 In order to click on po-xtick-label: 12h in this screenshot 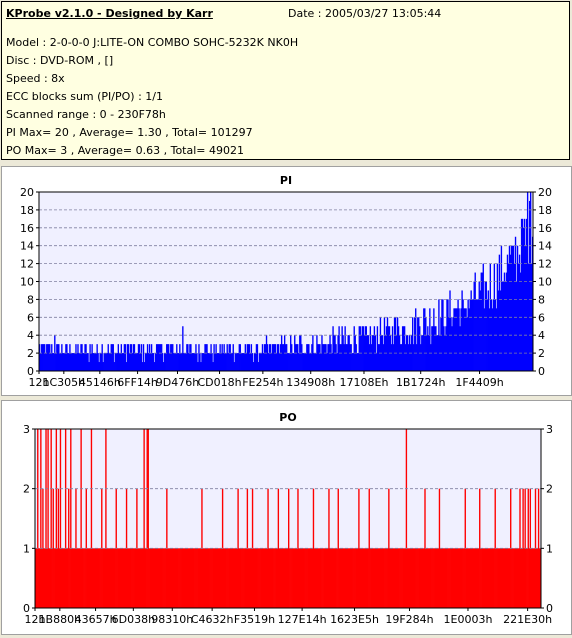, I will do `click(35, 619)`.